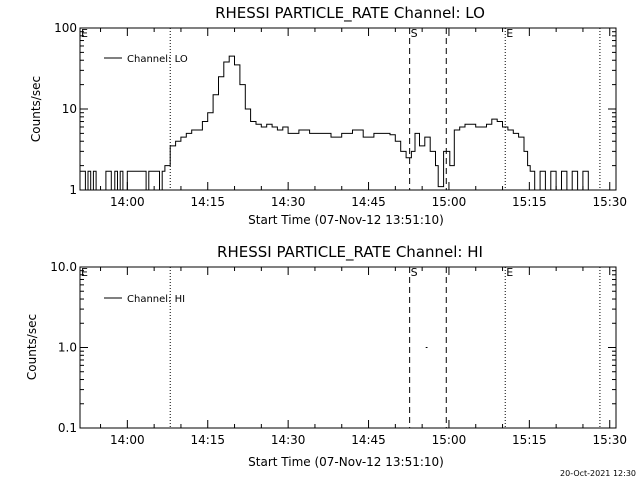 The width and height of the screenshot is (640, 480). I want to click on lo-x-tick-label: 15:00, so click(449, 202).